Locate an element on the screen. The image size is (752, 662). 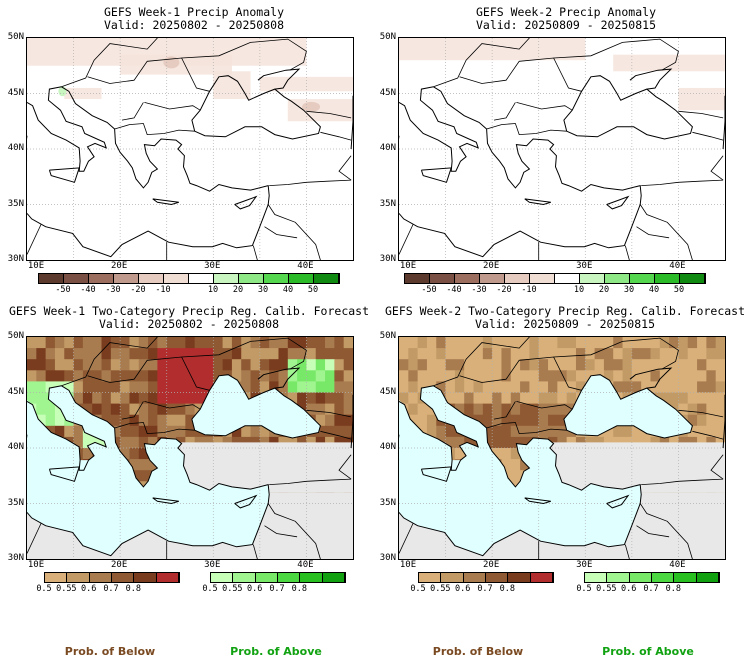
latitude-tick-label: 50N is located at coordinates (387, 37).